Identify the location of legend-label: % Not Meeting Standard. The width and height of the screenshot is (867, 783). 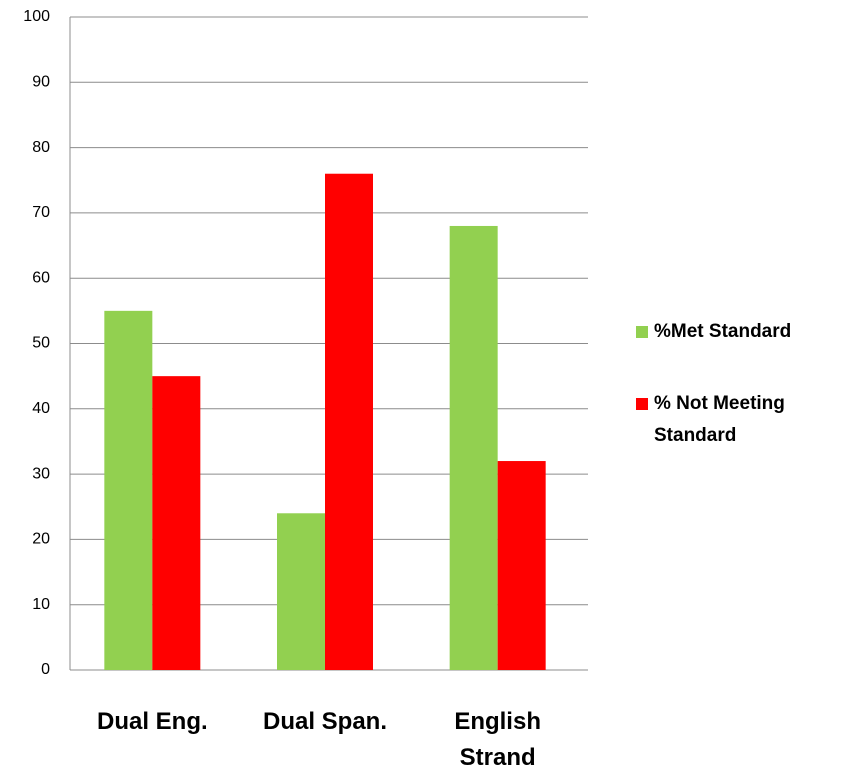
(719, 419).